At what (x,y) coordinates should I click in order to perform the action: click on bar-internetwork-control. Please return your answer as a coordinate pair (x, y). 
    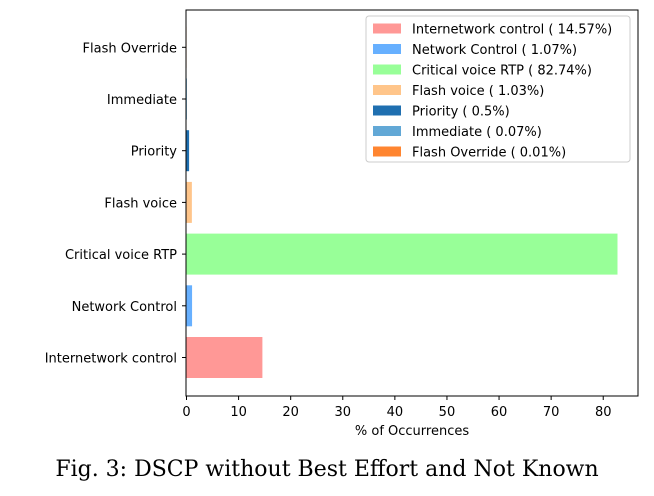
    Looking at the image, I should click on (224, 357).